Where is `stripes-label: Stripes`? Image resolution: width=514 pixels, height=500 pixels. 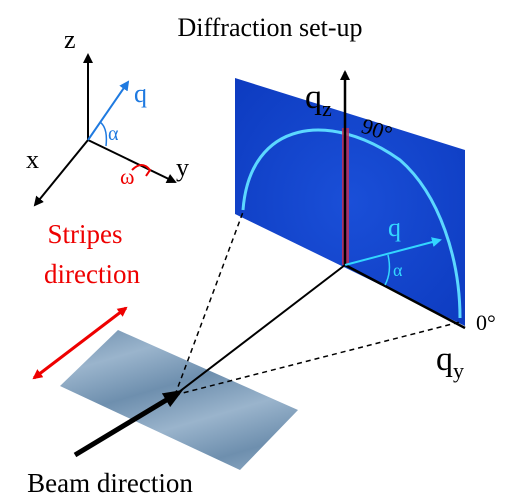 stripes-label: Stripes is located at coordinates (84, 234).